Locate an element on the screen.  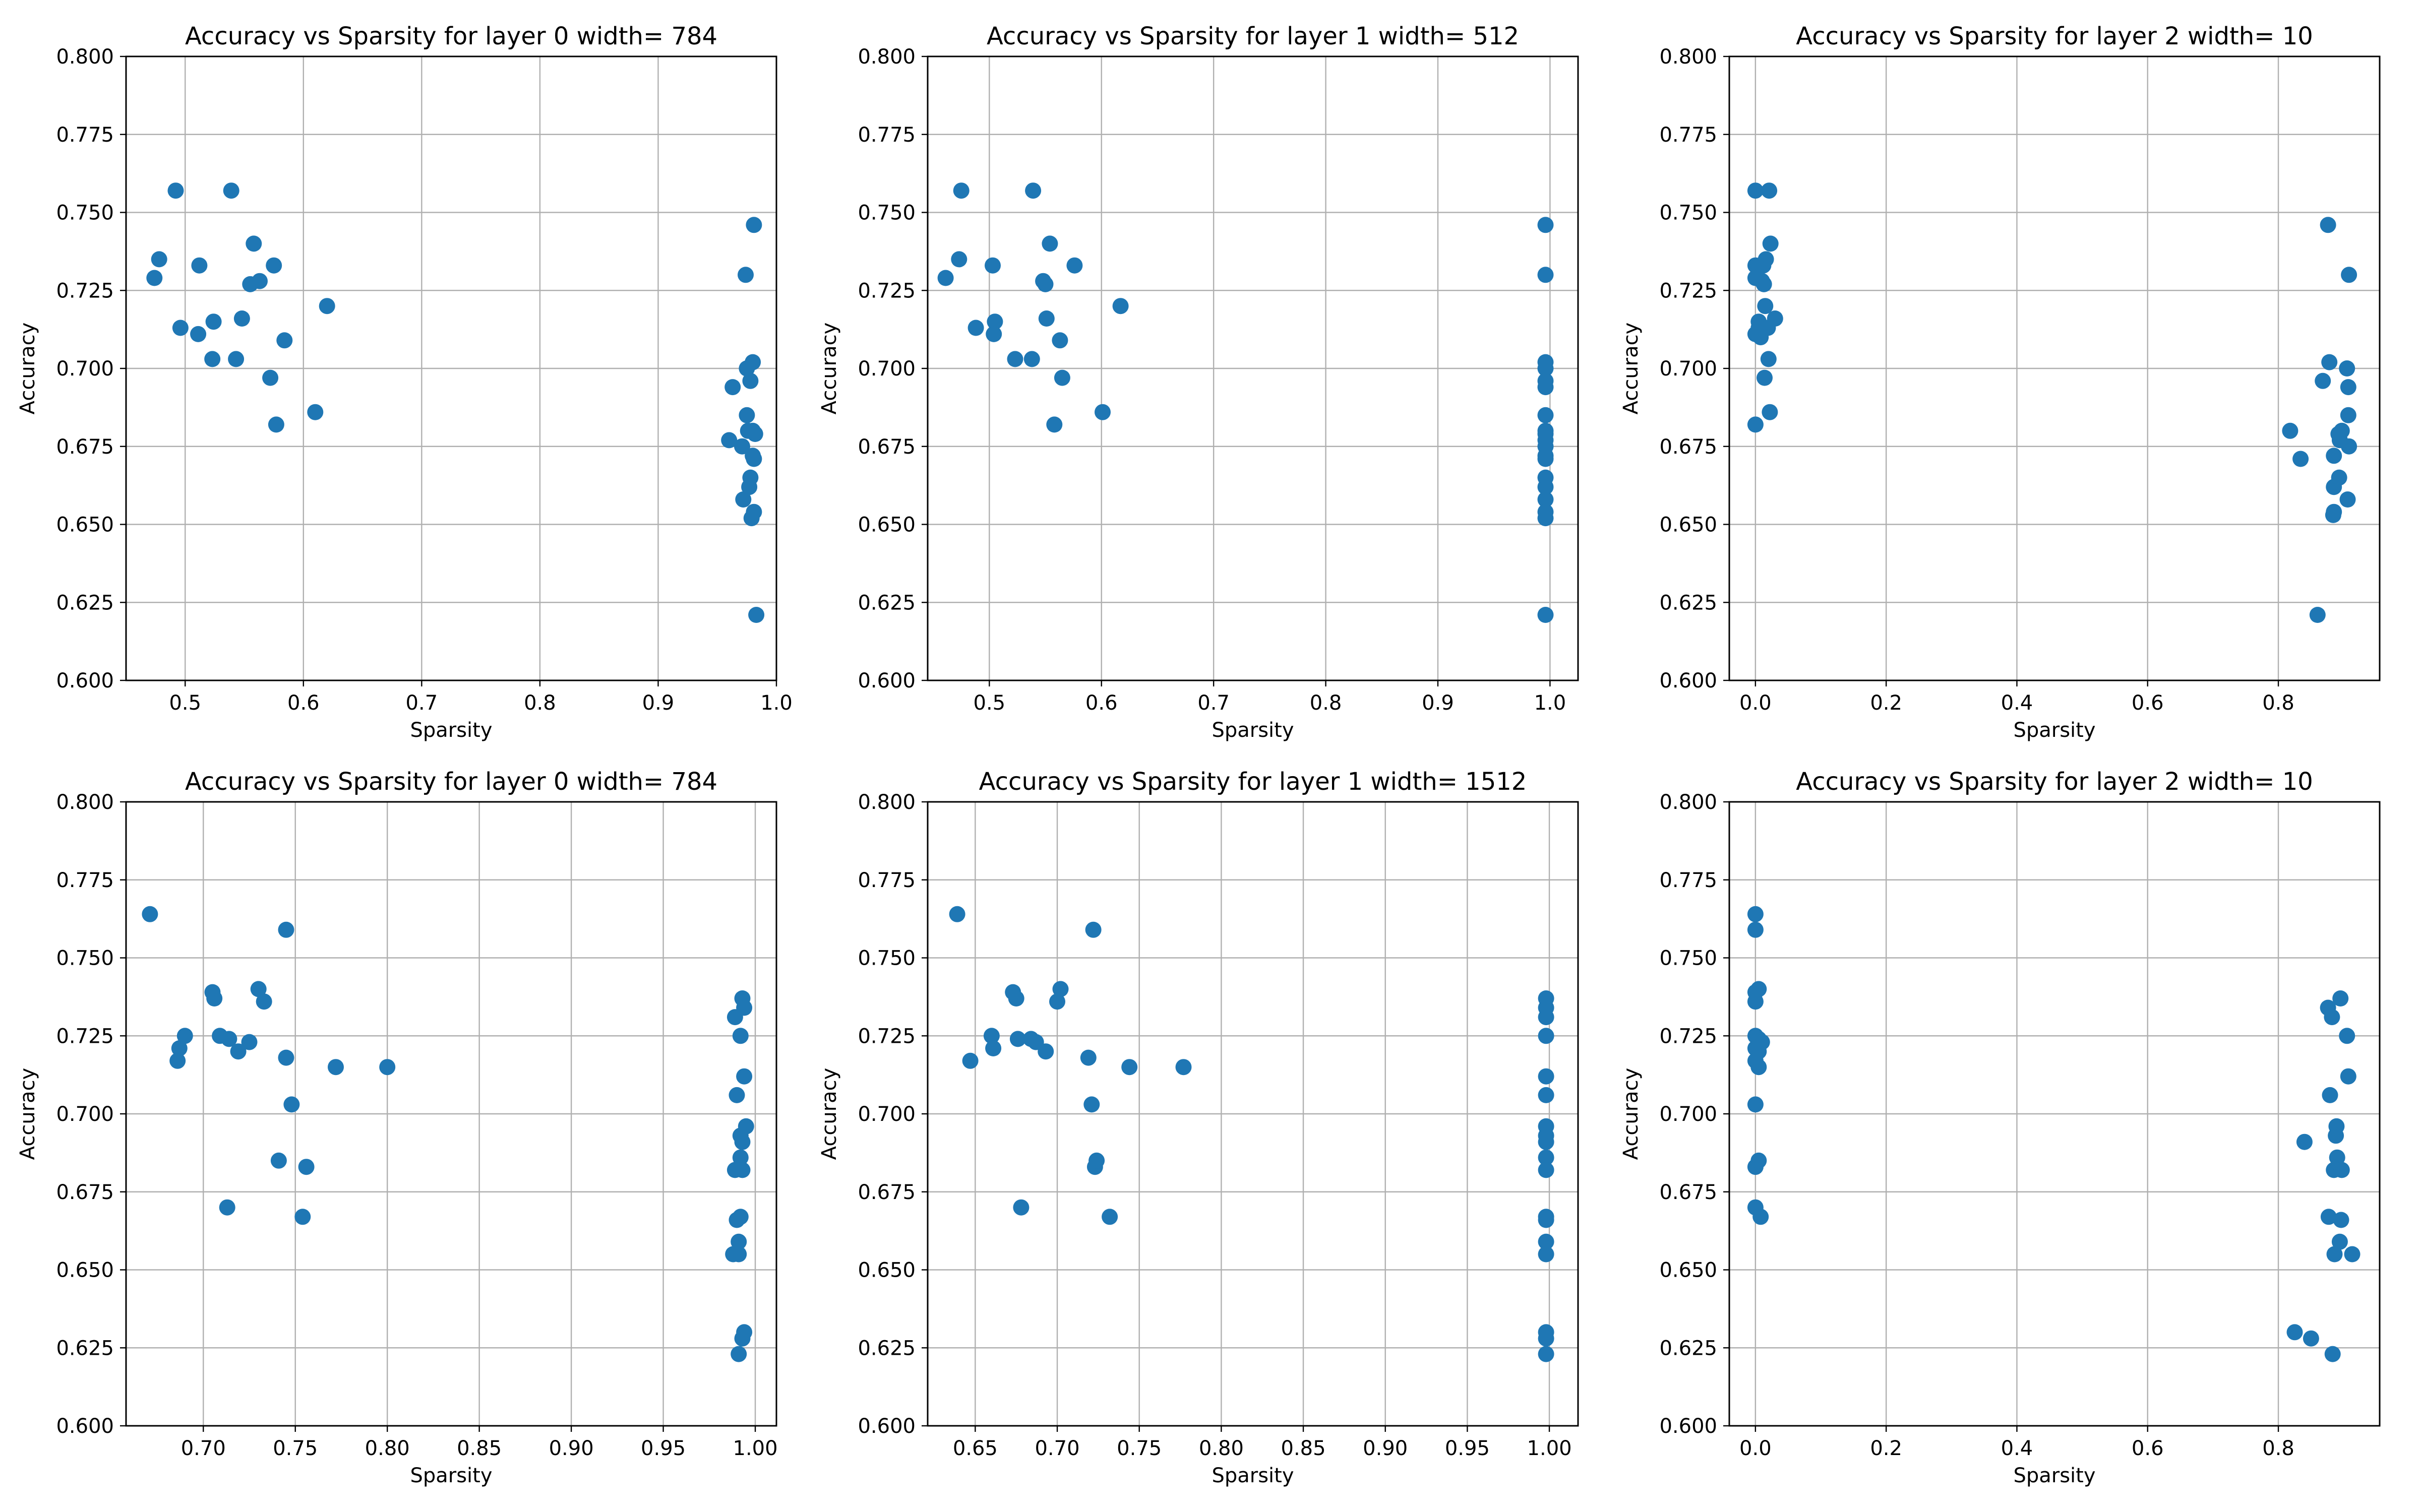
x-tick-label: 0.4 is located at coordinates (2017, 703).